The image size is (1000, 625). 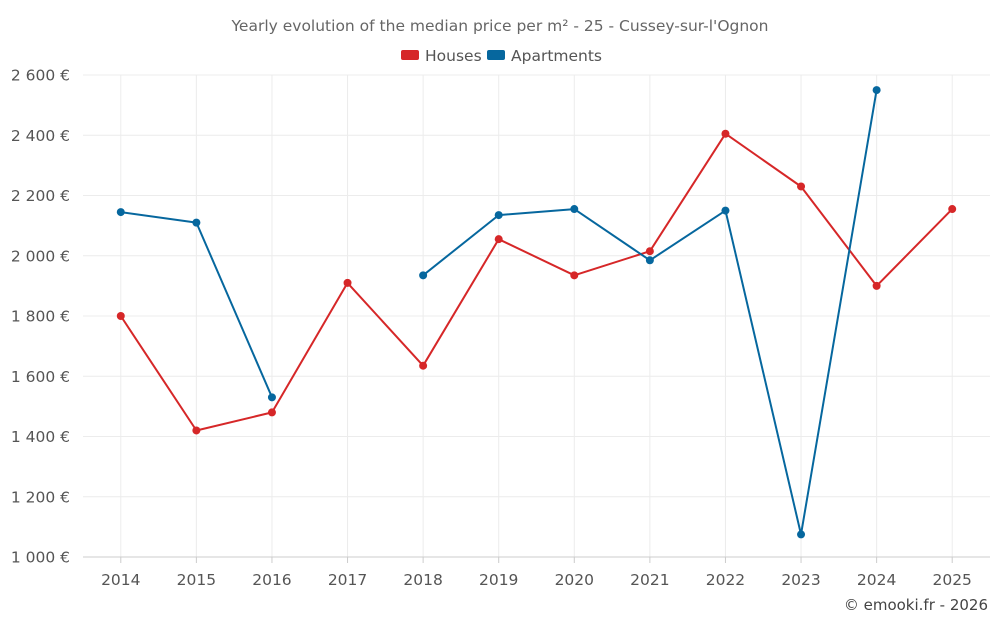 I want to click on legend: Houses Apartments, so click(x=501, y=56).